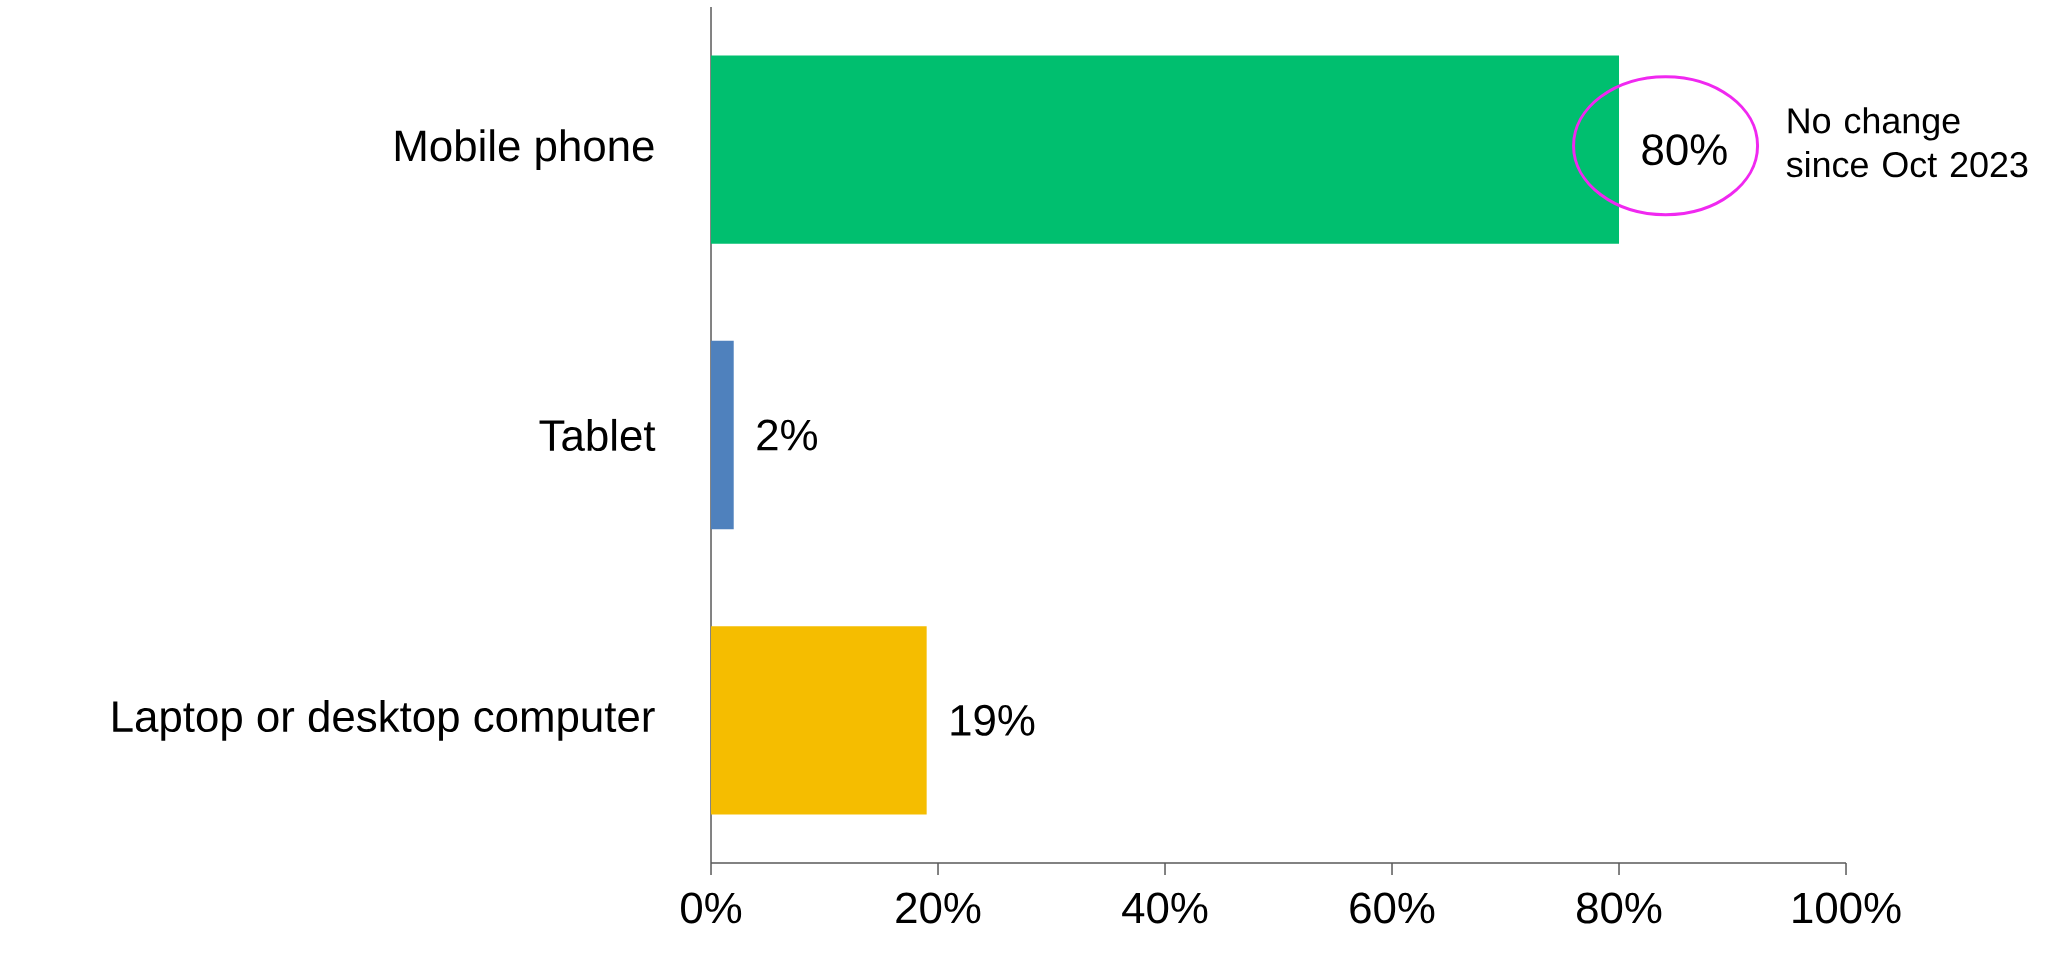  Describe the element at coordinates (1619, 908) in the screenshot. I see `x-tick-label: 80%` at that location.